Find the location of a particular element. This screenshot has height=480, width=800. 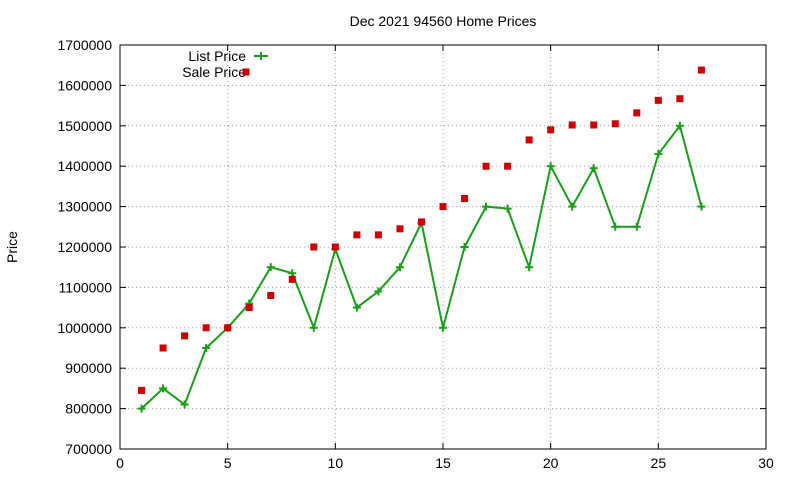

y-tick-label: 1400000 is located at coordinates (84, 166).